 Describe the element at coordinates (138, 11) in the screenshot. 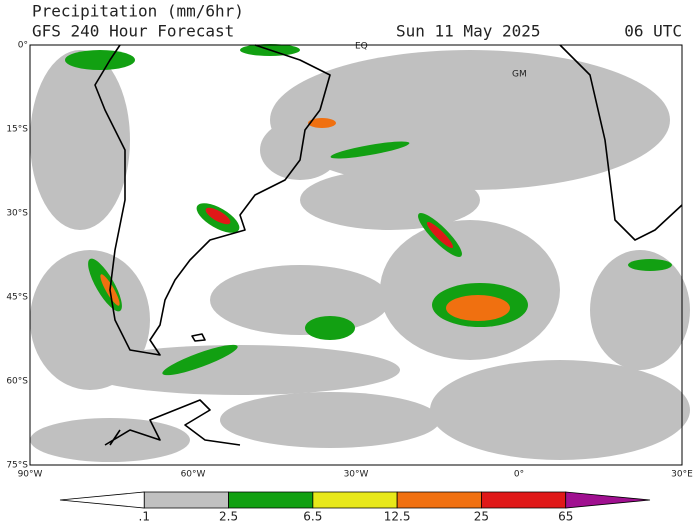

I see `title: Precipitation (mm/6hr)` at that location.